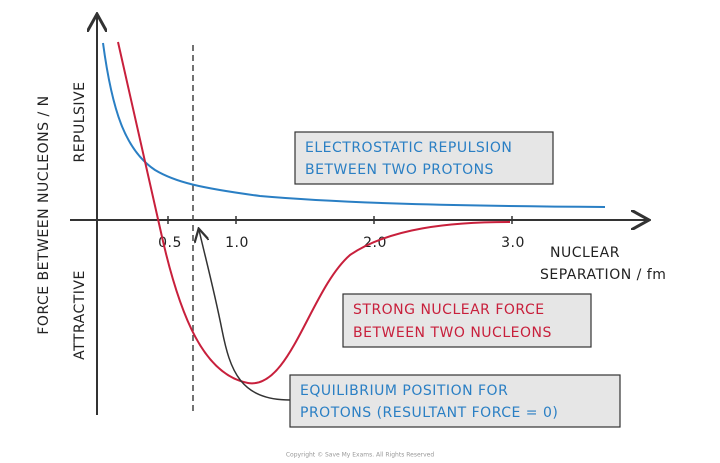 This screenshot has width=720, height=463. Describe the element at coordinates (449, 310) in the screenshot. I see `label-text: STRONG NUCLEAR FORCE` at that location.